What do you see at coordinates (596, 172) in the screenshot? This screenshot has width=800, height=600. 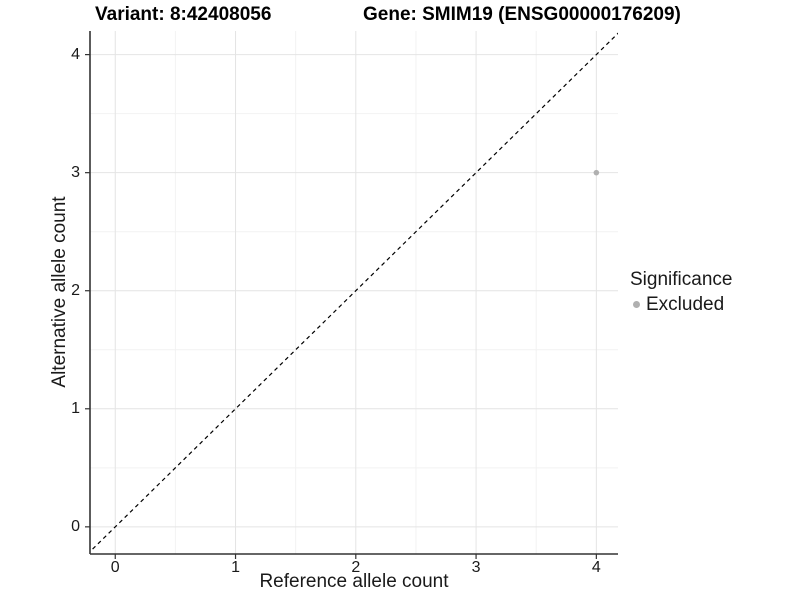 I see `data-point` at bounding box center [596, 172].